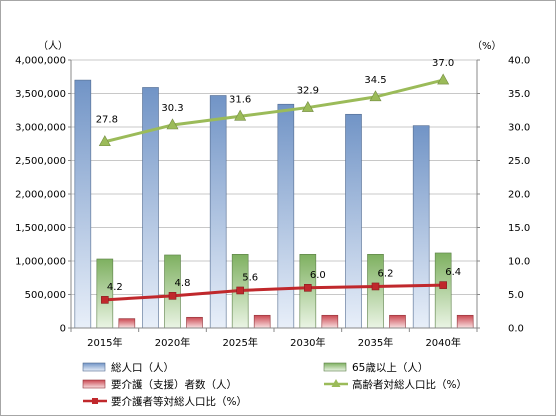 This screenshot has height=420, width=556. I want to click on legend-label: 要介護（支援）者数（人）, so click(174, 384).